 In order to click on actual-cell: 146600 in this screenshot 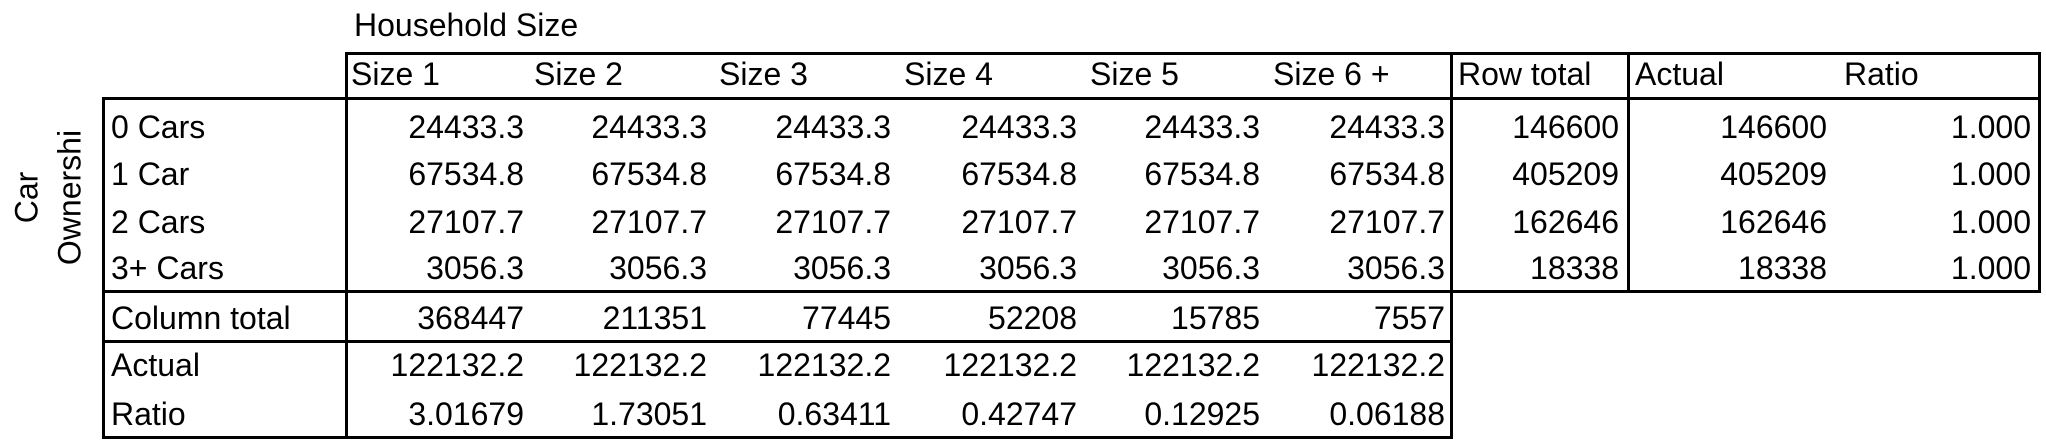, I will do `click(1773, 127)`.